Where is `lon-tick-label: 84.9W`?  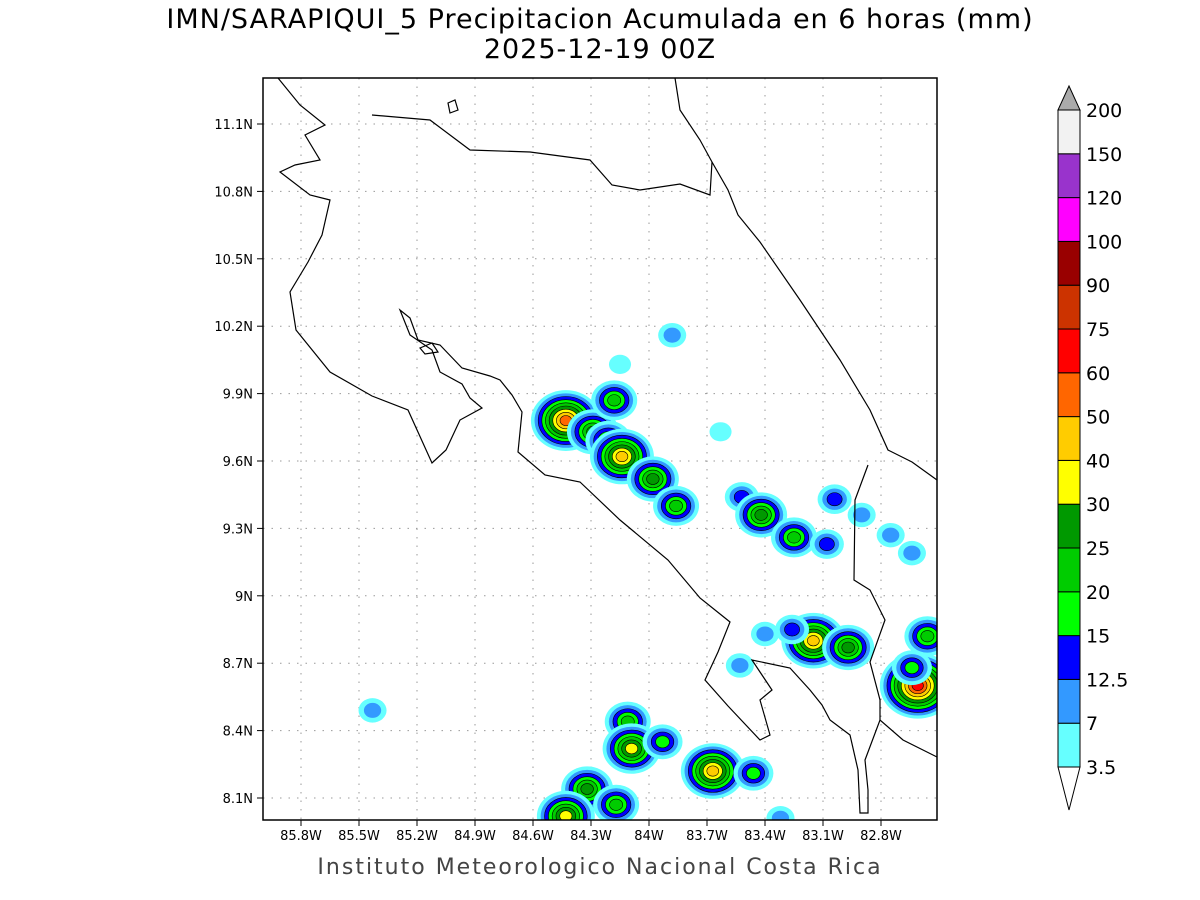 lon-tick-label: 84.9W is located at coordinates (475, 836).